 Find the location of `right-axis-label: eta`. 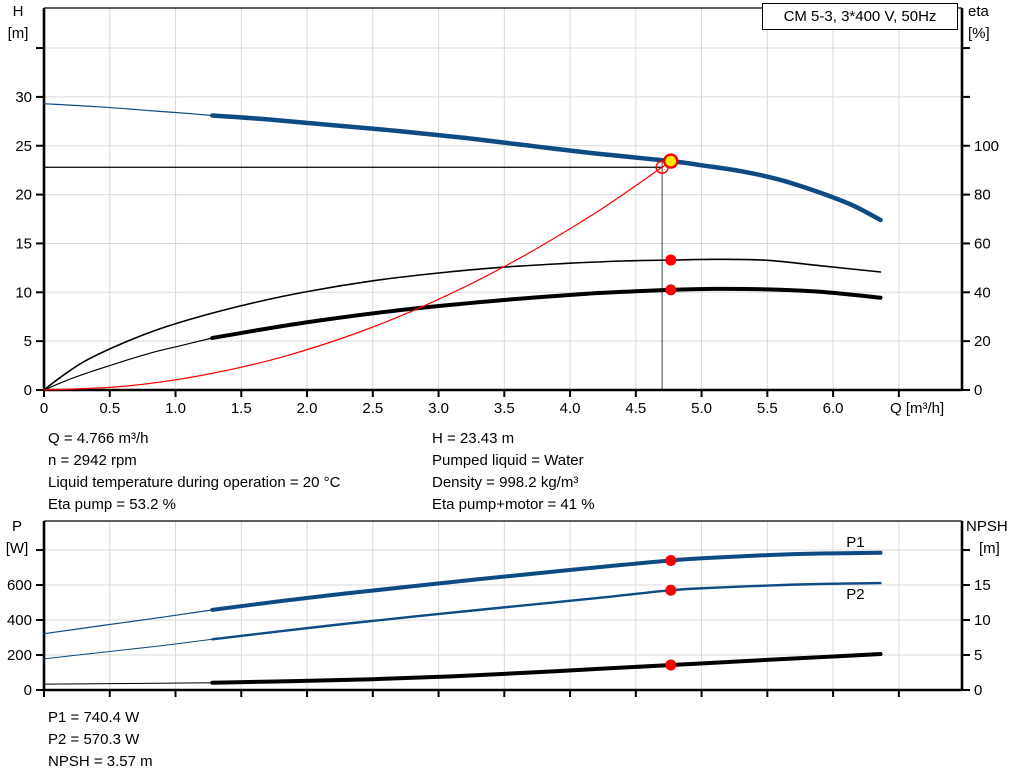

right-axis-label: eta is located at coordinates (979, 11).